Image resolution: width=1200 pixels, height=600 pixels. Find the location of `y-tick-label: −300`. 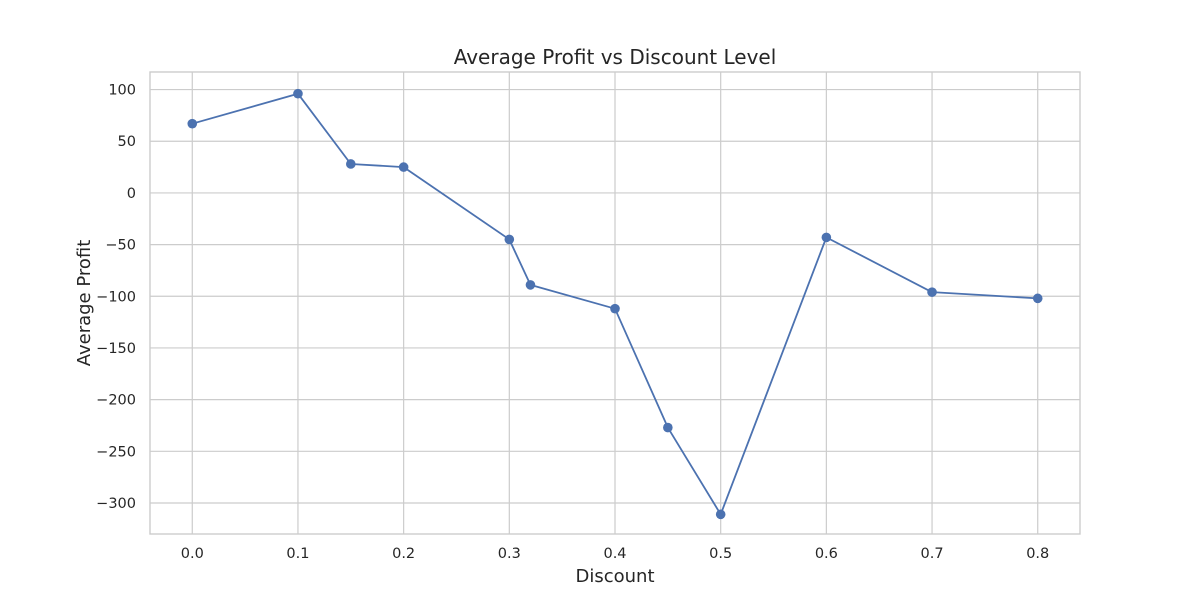

y-tick-label: −300 is located at coordinates (116, 504).